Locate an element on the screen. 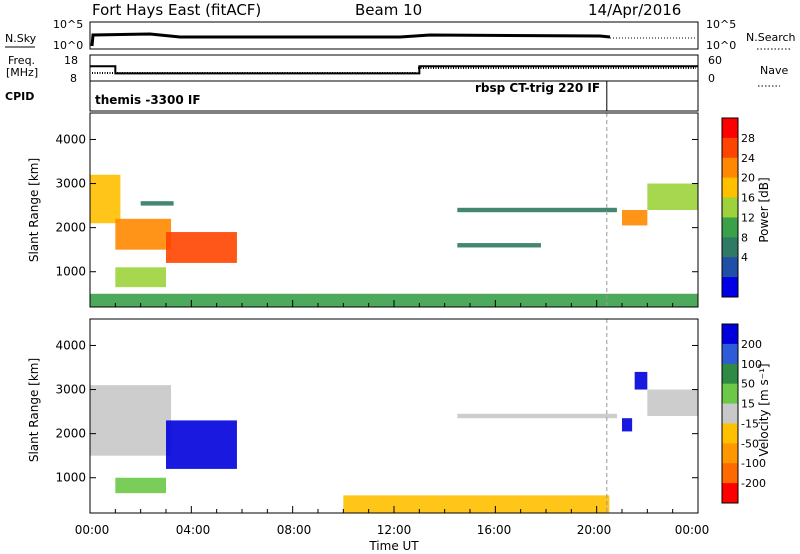 This screenshot has height=554, width=800. frequency-trace is located at coordinates (394, 70).